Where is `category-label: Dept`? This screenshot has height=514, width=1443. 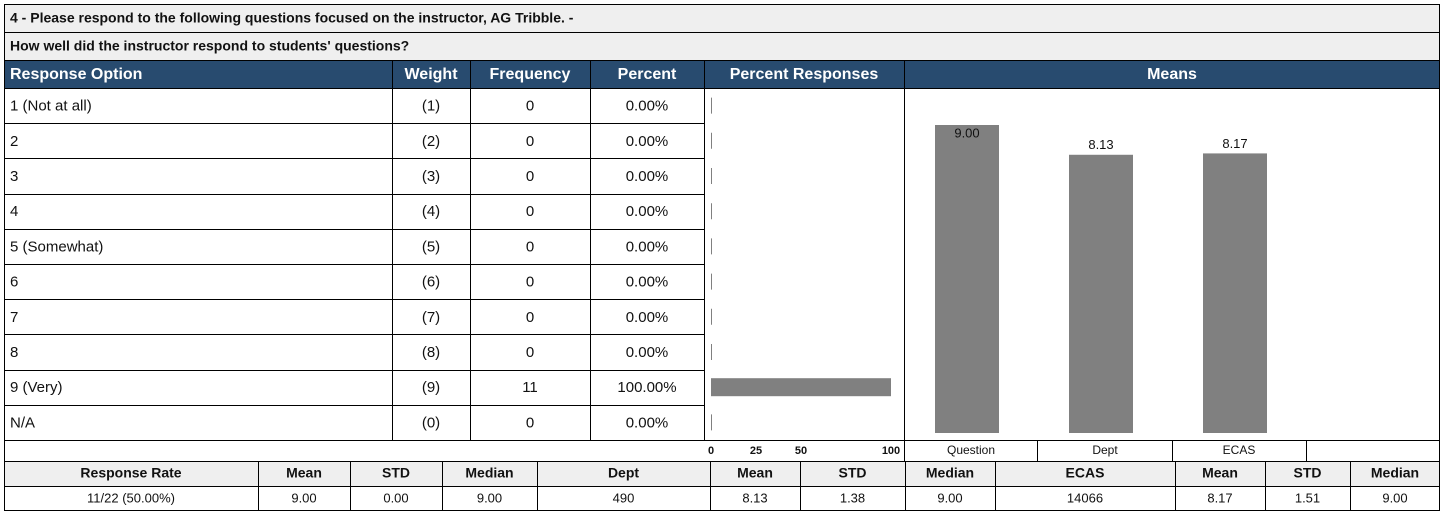 category-label: Dept is located at coordinates (1105, 450).